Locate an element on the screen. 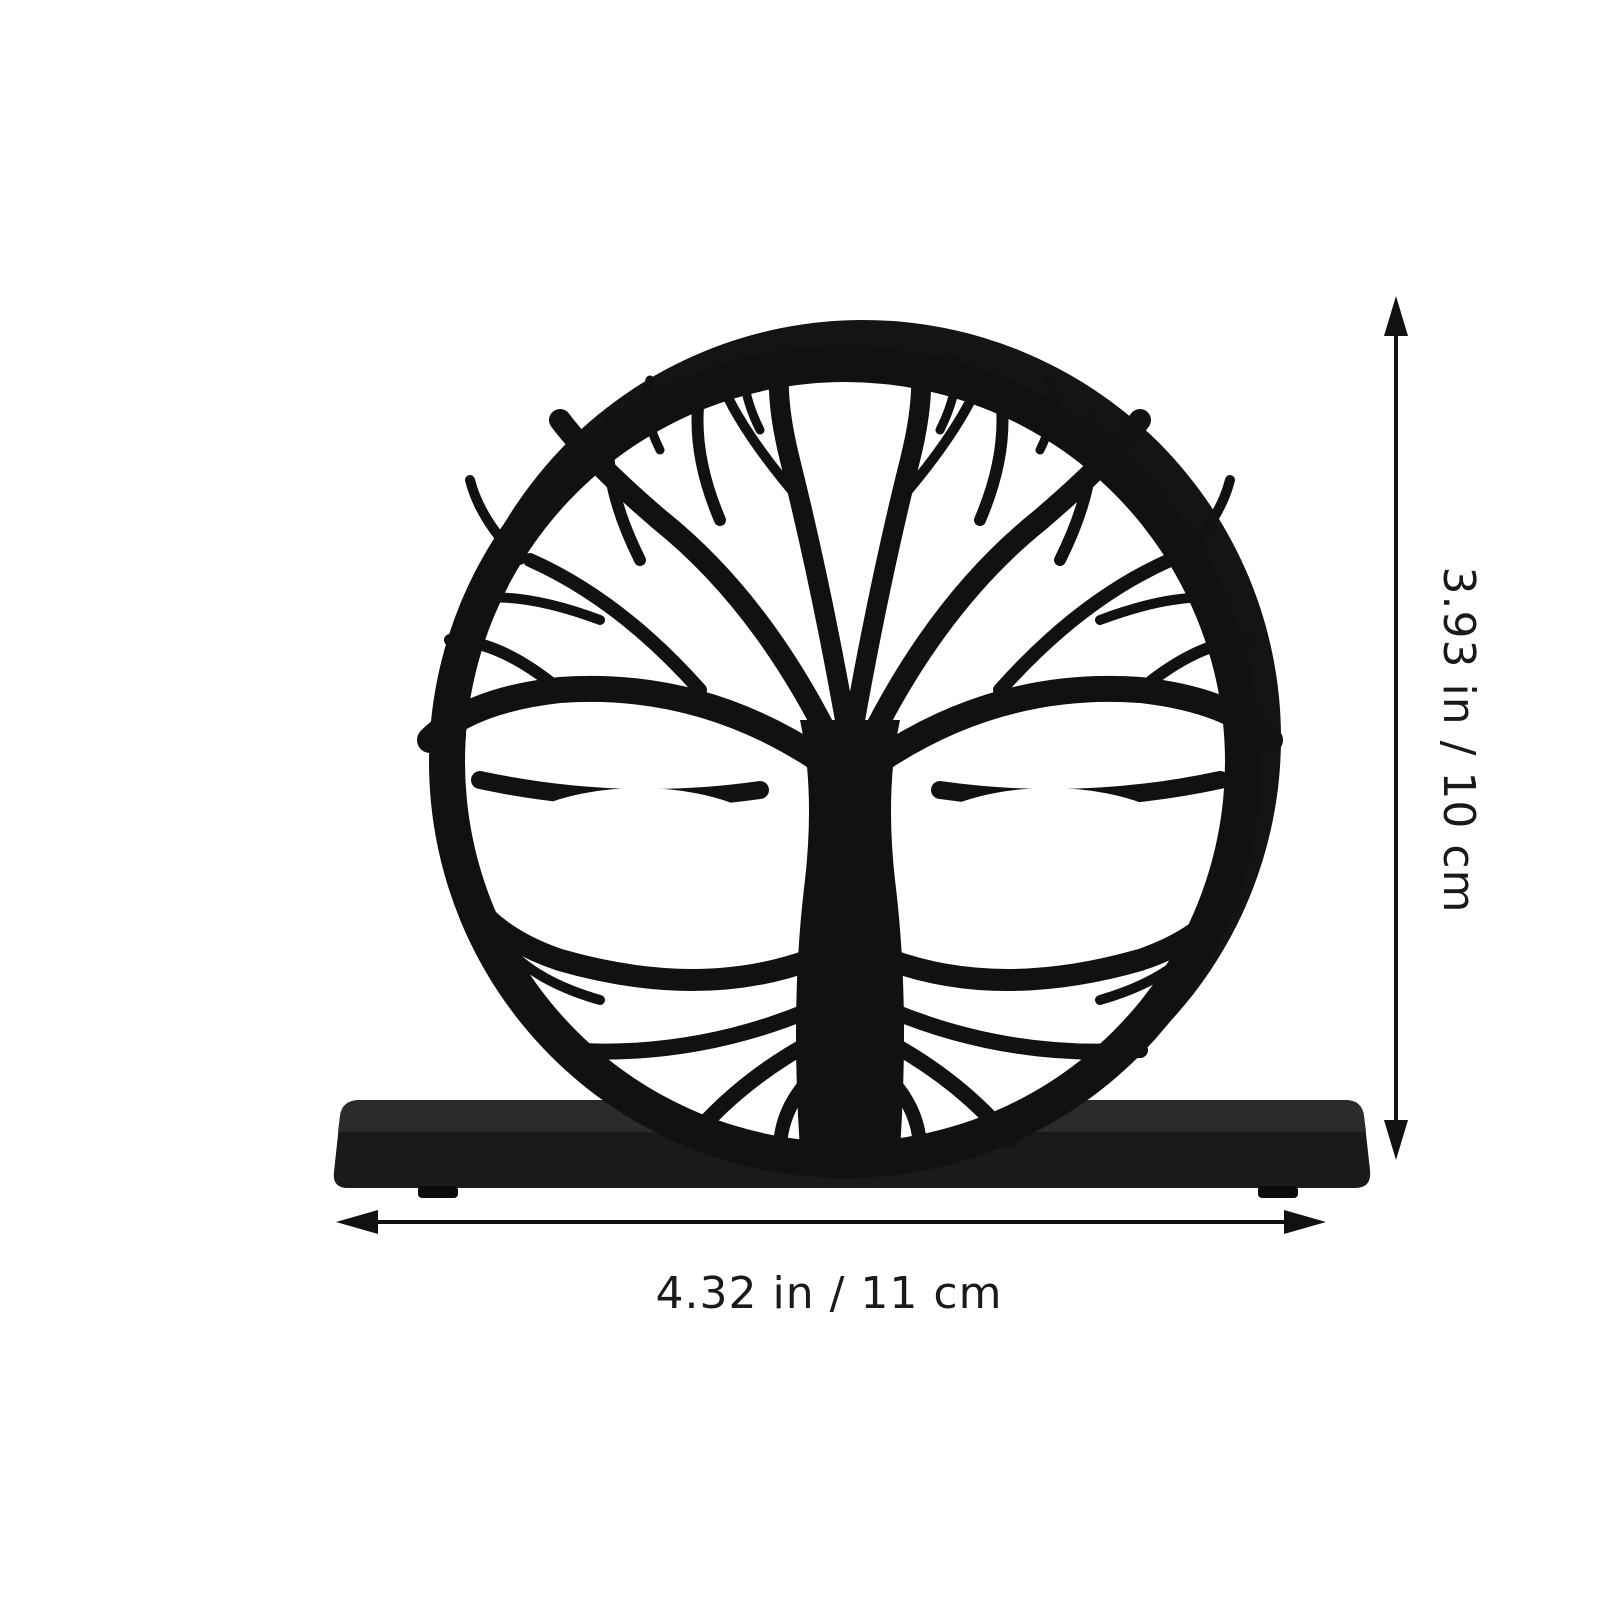  width-label: 4.32 in / 11 cm is located at coordinates (829, 1293).